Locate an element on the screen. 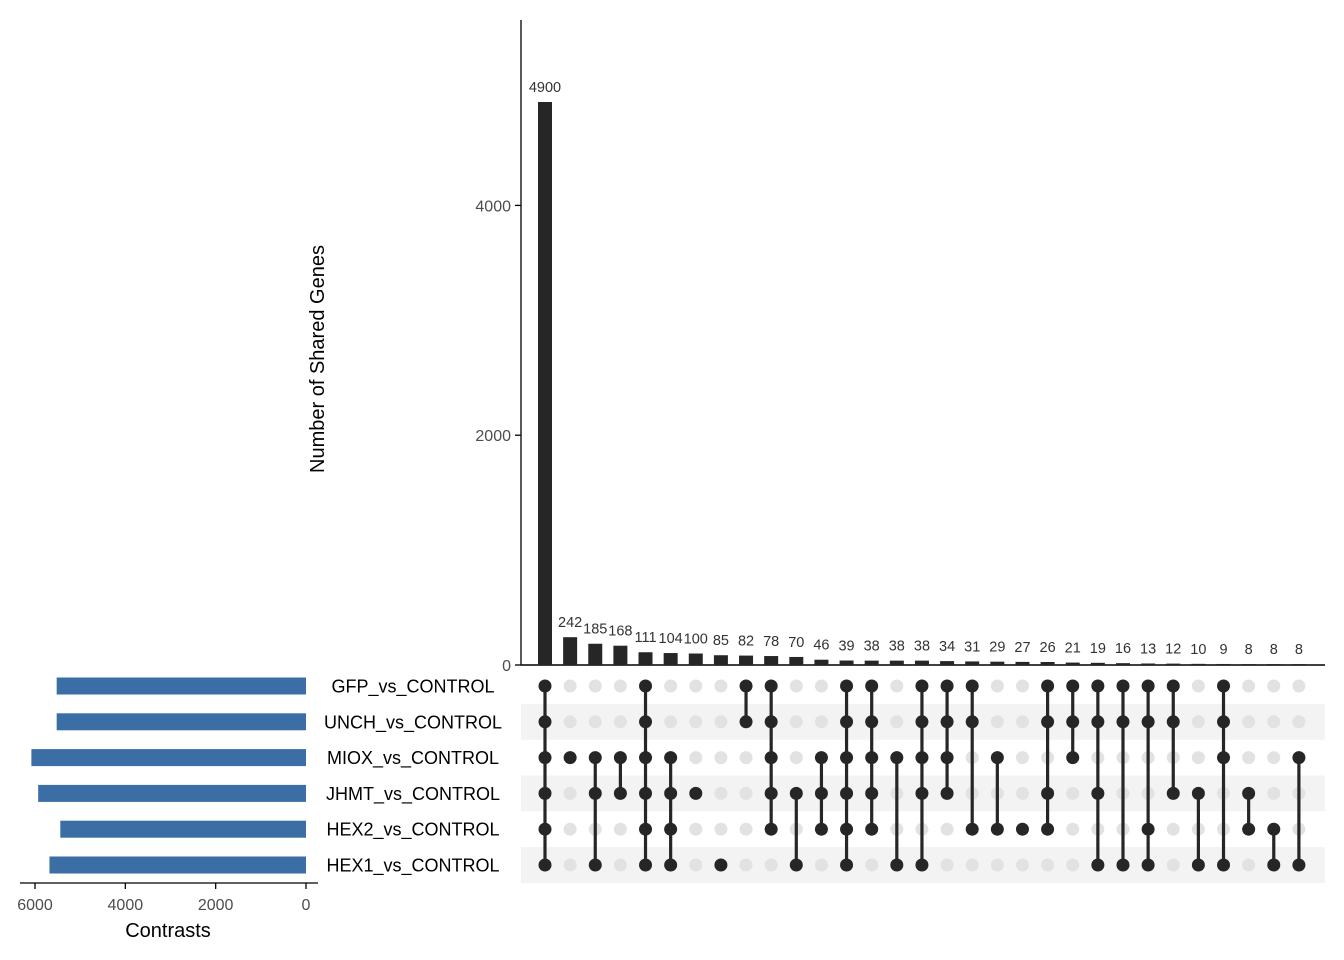 The height and width of the screenshot is (960, 1344). intersection-bar-label: 12 is located at coordinates (1173, 650).